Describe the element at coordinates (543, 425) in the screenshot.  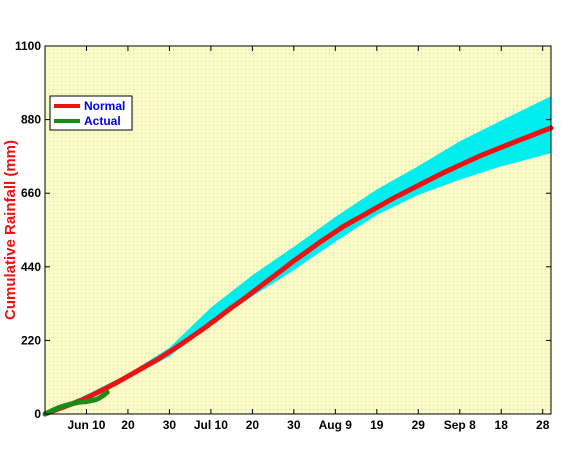
I see `x-tick-label: 28` at that location.